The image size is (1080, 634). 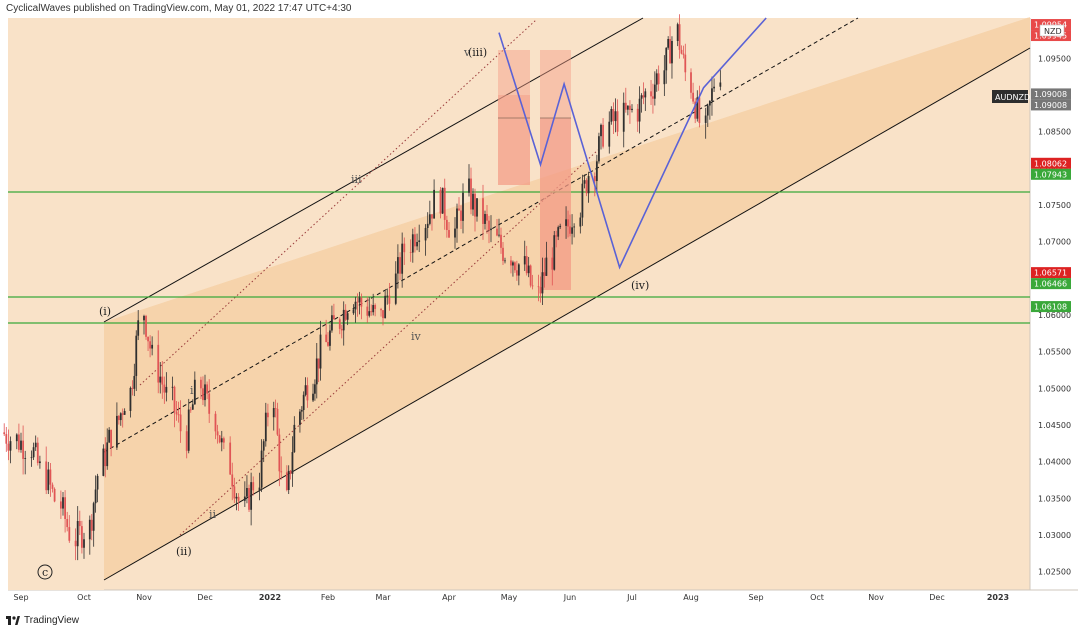 What do you see at coordinates (1012, 97) in the screenshot?
I see `symbol-badge: AUDNZD` at bounding box center [1012, 97].